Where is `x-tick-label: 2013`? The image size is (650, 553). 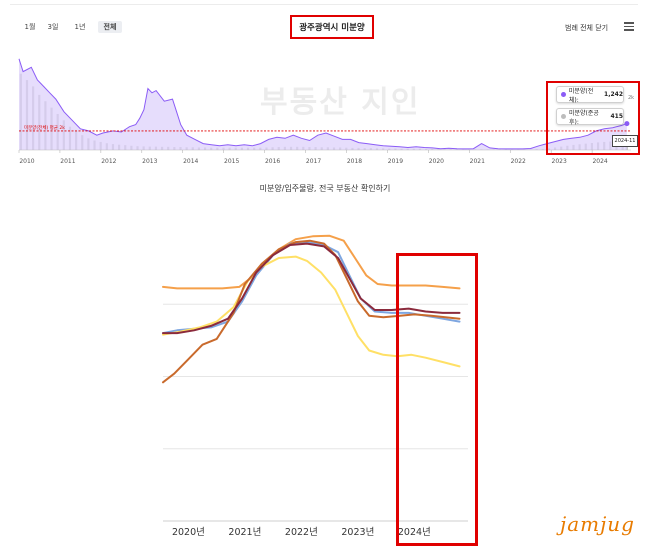
x-tick-label: 2013 is located at coordinates (149, 161).